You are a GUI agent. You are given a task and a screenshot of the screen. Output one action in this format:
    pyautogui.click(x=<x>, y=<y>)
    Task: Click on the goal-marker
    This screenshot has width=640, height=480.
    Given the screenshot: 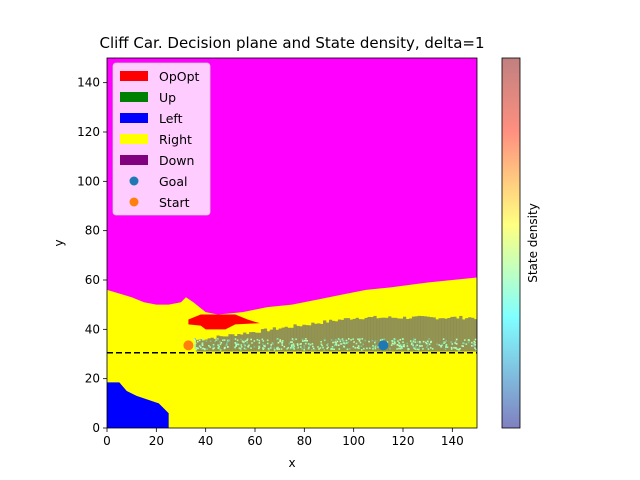 What is the action you would take?
    pyautogui.click(x=383, y=345)
    